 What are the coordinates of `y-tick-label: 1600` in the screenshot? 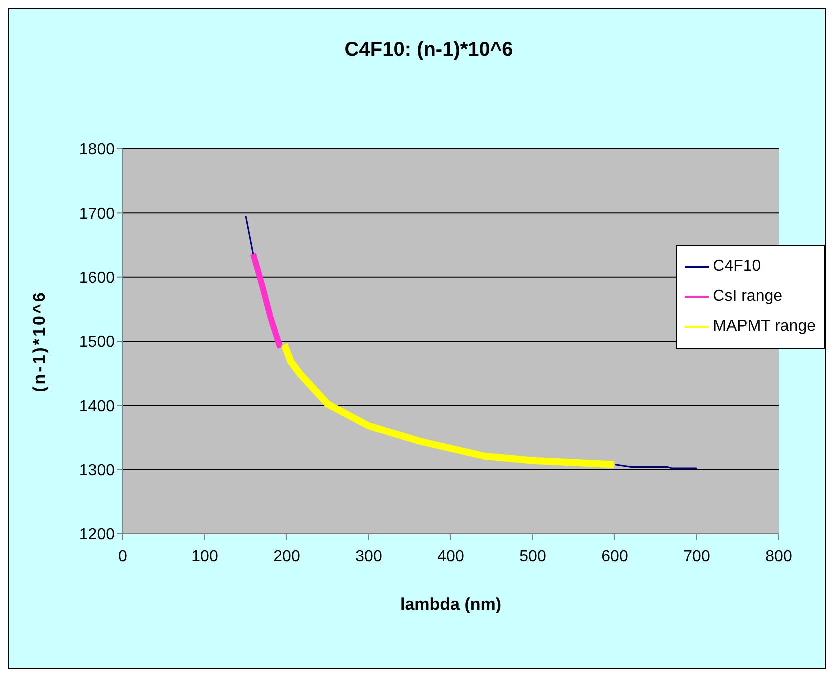 It's located at (97, 279).